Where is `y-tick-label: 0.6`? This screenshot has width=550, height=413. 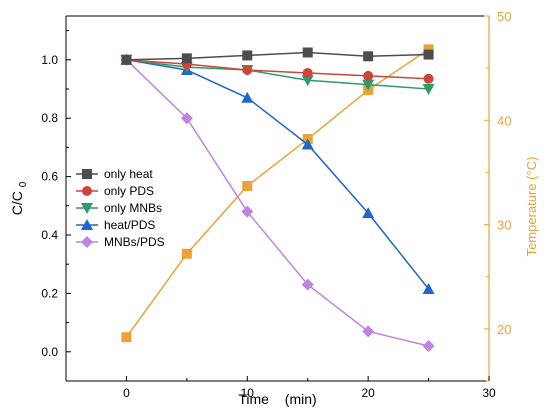
y-tick-label: 0.6 is located at coordinates (49, 177).